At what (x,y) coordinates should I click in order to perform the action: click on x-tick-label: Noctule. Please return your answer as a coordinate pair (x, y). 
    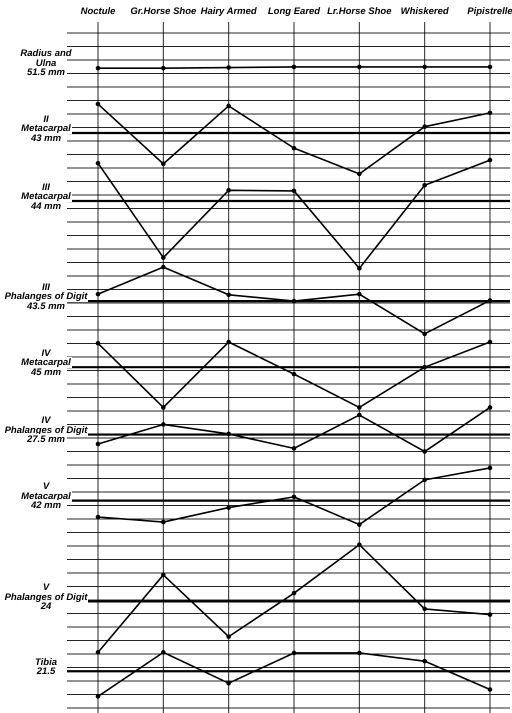
    Looking at the image, I should click on (98, 11).